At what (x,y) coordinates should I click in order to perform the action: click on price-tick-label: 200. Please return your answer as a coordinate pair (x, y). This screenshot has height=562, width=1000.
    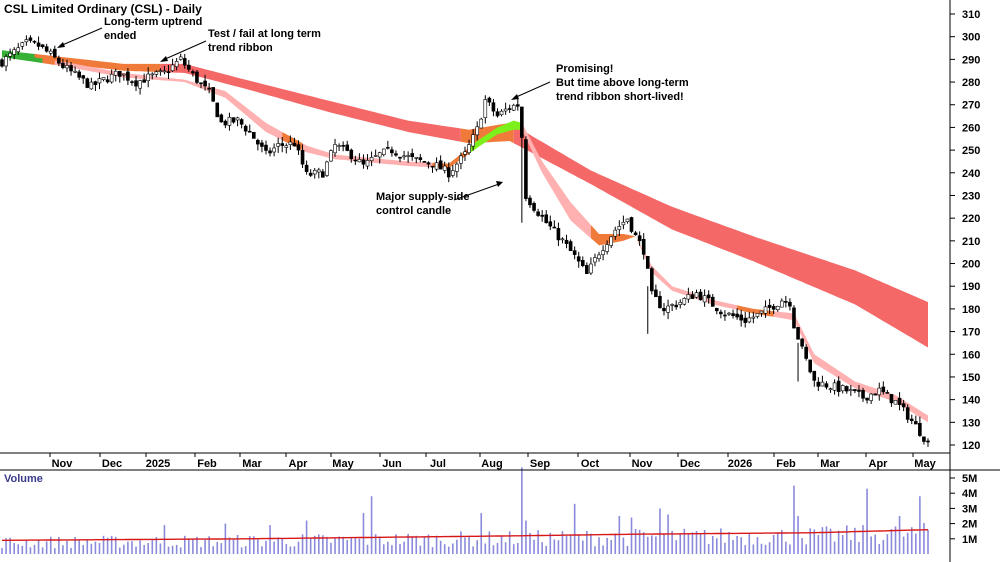
    Looking at the image, I should click on (971, 265).